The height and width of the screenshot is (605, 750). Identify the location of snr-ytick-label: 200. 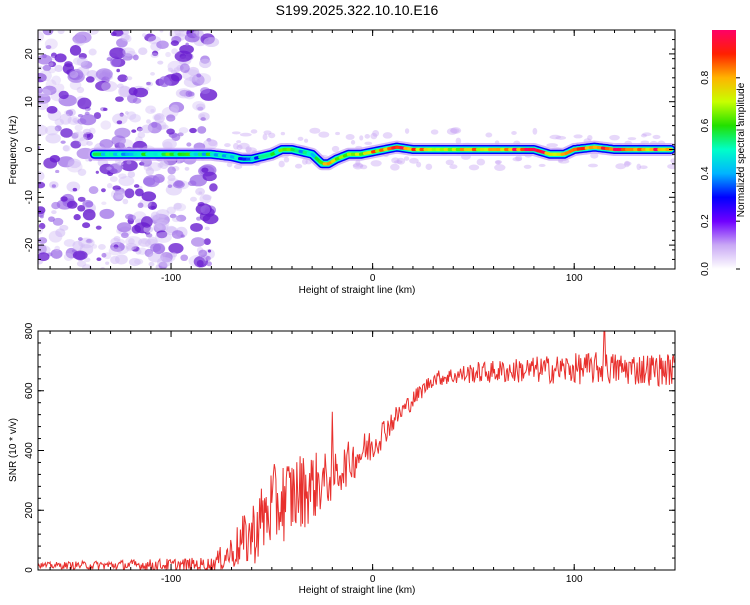
(29, 509).